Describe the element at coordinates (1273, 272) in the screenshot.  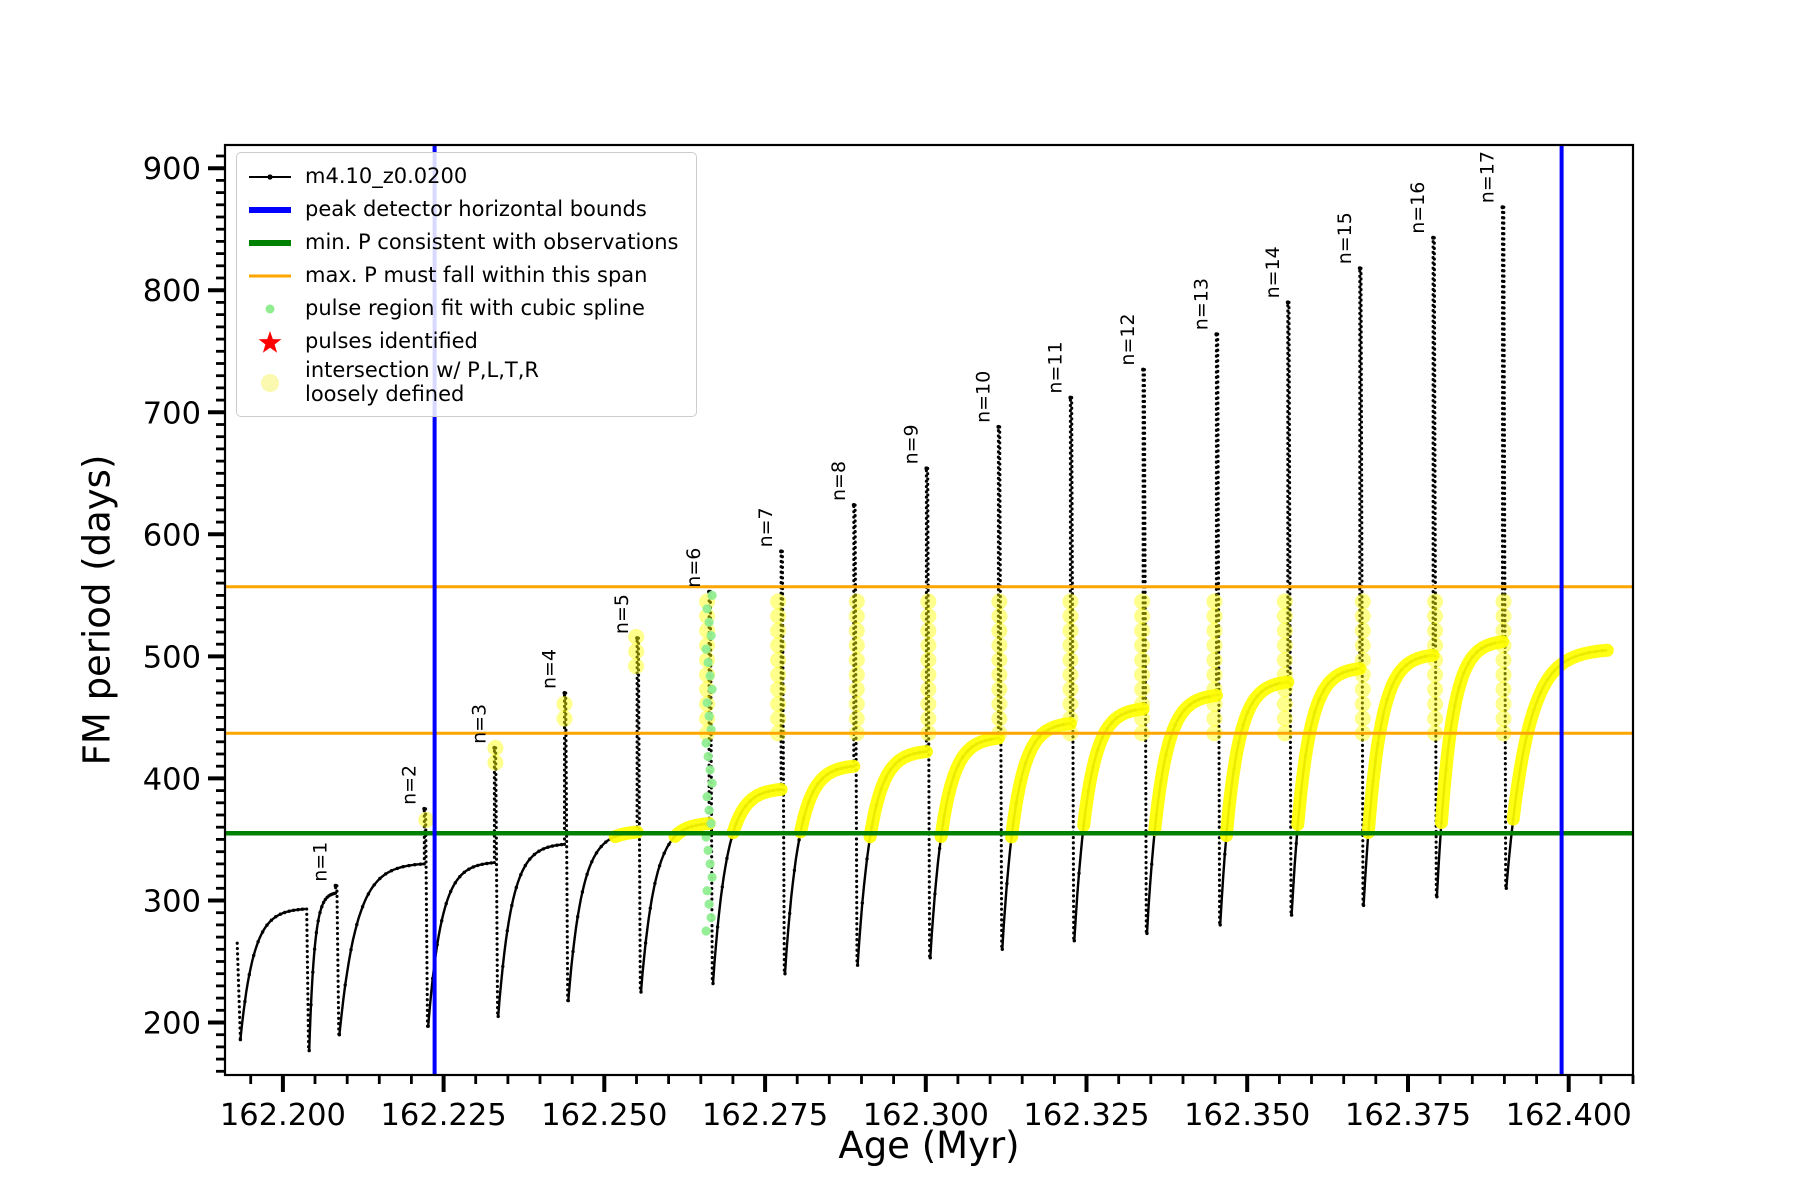
I see `svg-text: n=14` at that location.